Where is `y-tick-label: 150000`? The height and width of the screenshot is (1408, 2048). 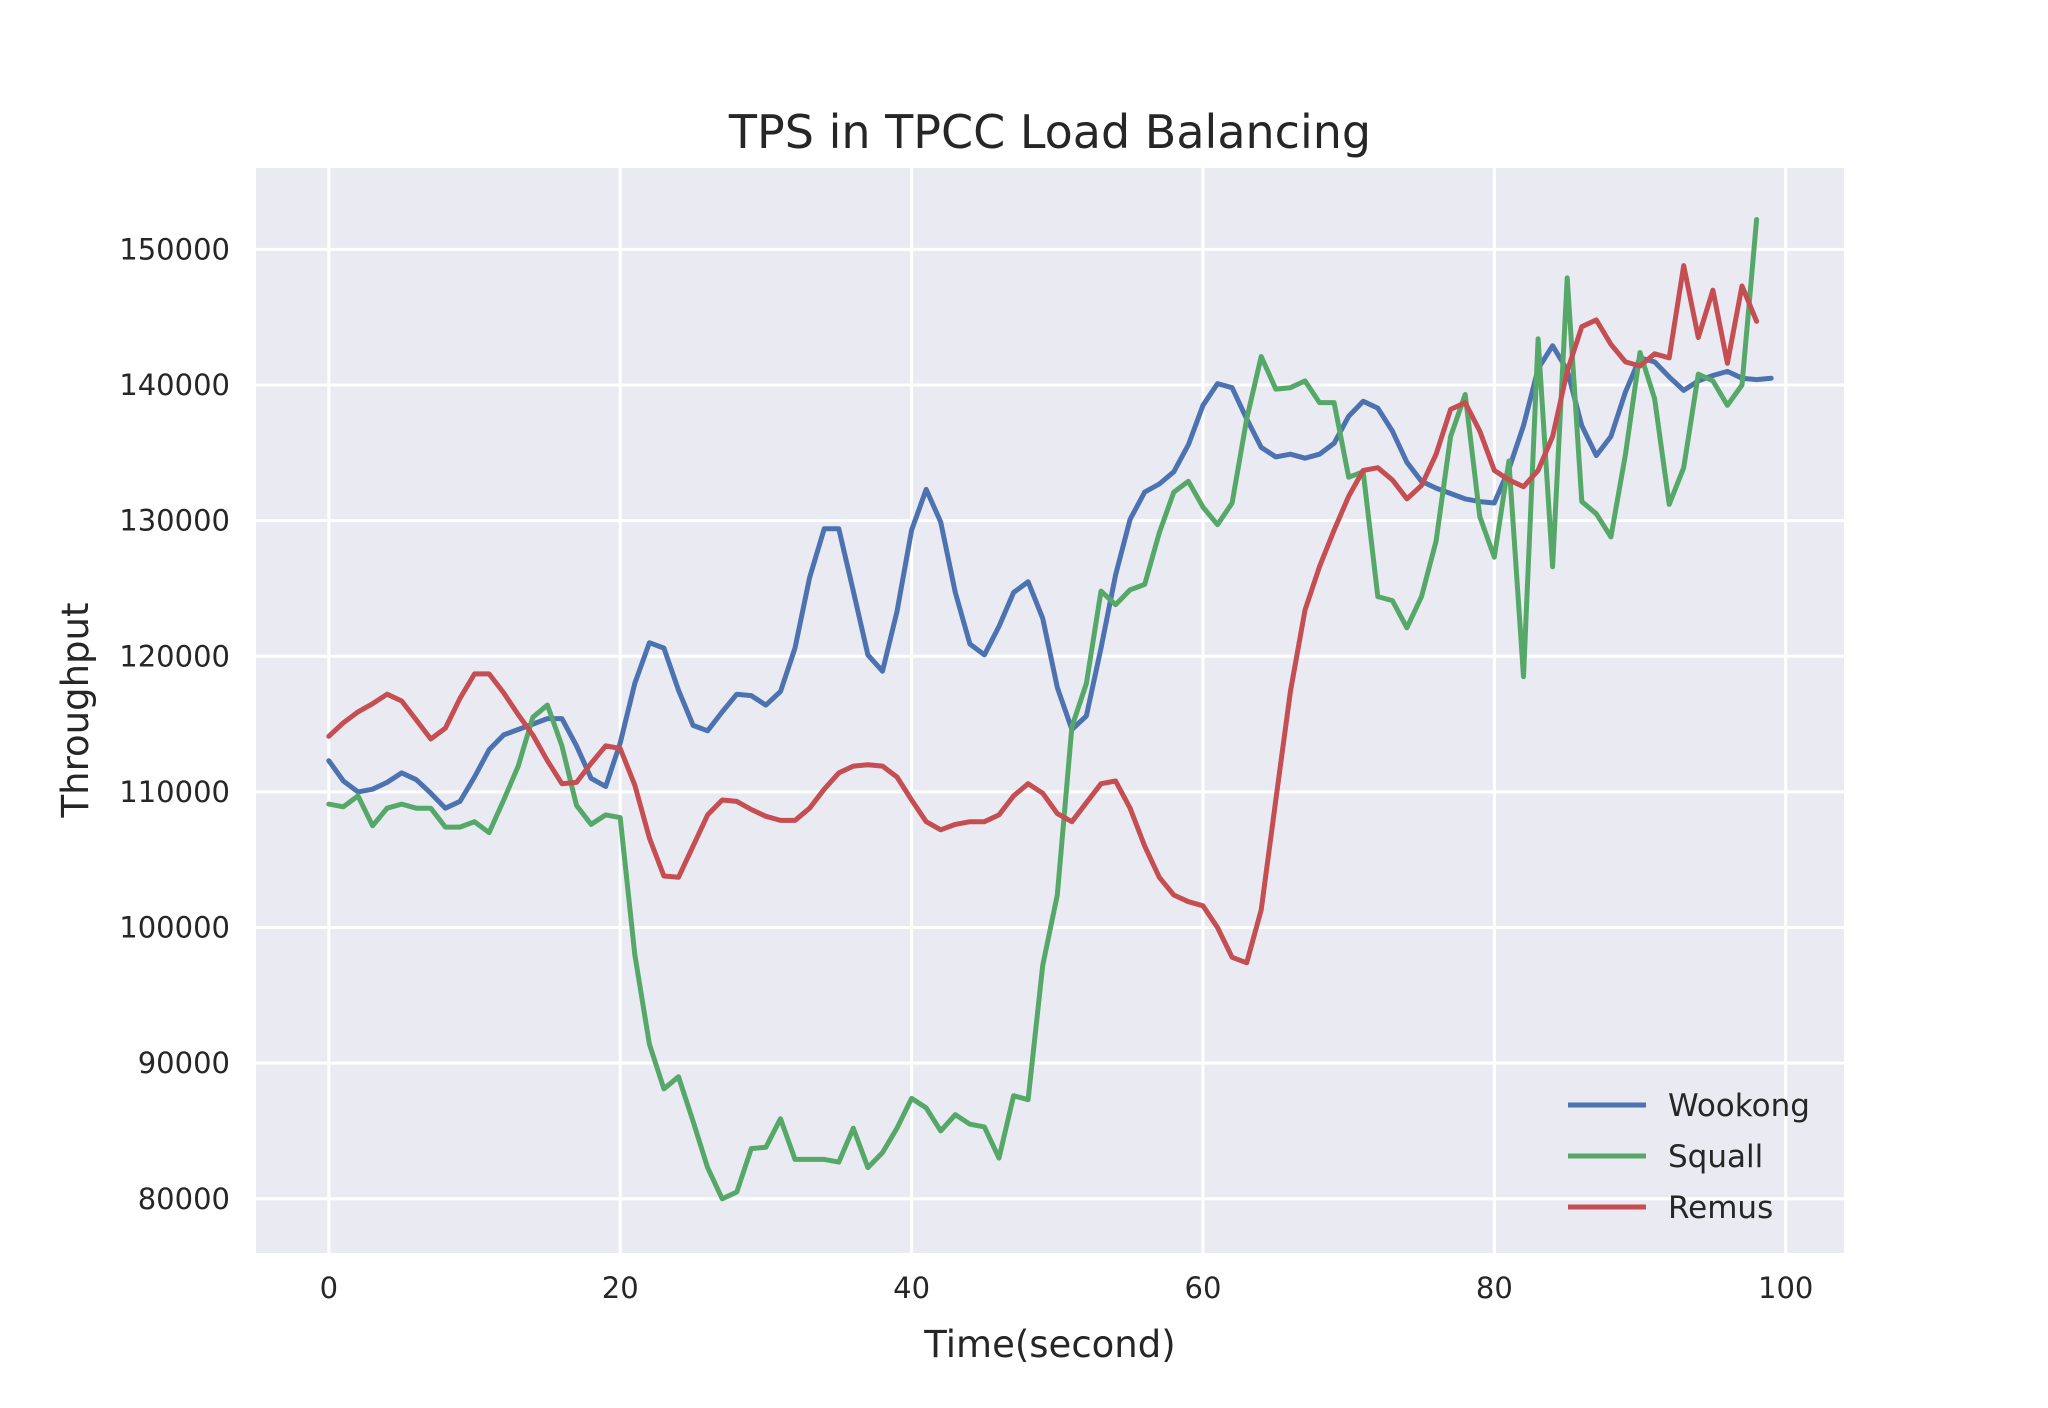
y-tick-label: 150000 is located at coordinates (174, 249).